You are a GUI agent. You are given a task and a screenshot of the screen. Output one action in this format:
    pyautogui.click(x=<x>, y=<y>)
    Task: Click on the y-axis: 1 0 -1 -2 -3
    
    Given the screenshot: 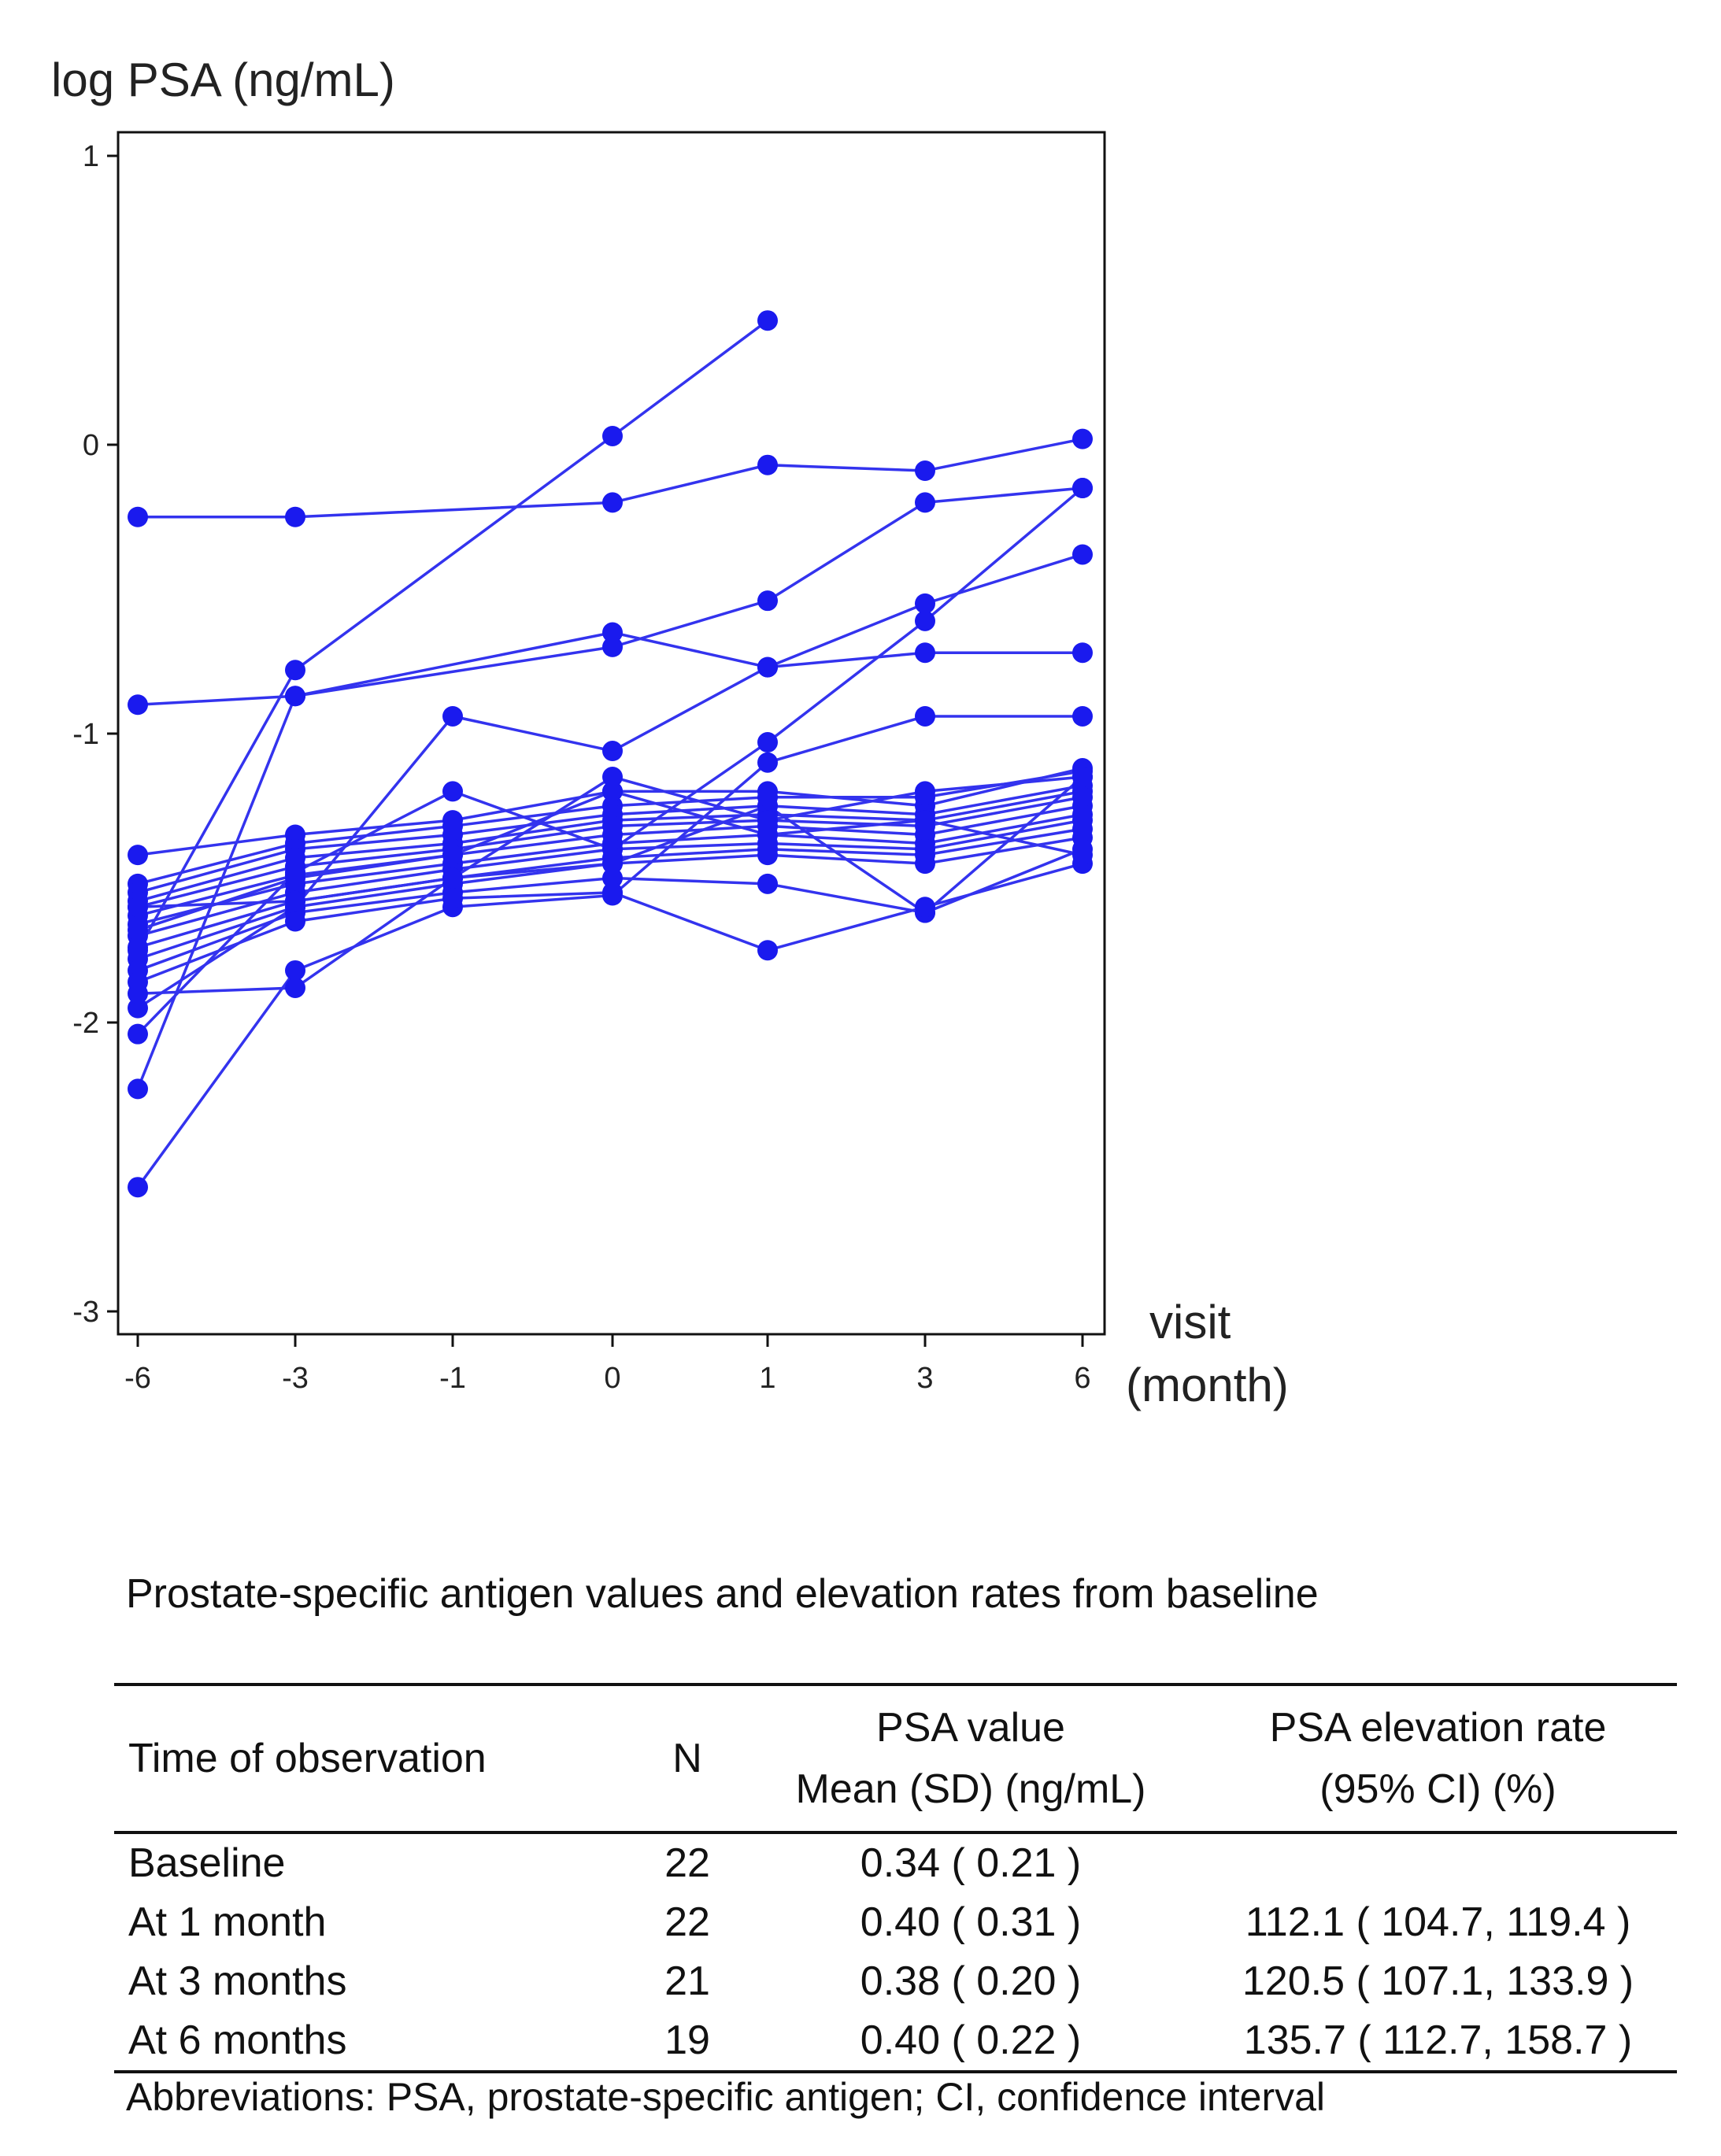 What is the action you would take?
    pyautogui.click(x=95, y=734)
    